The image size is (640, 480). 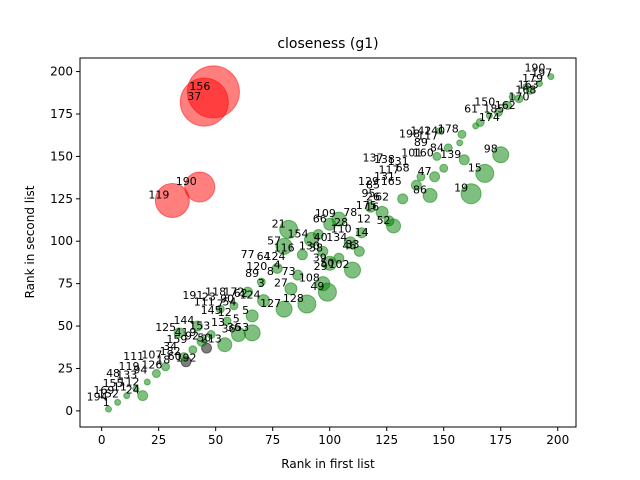 I want to click on x-tick-label: 75, so click(x=272, y=440).